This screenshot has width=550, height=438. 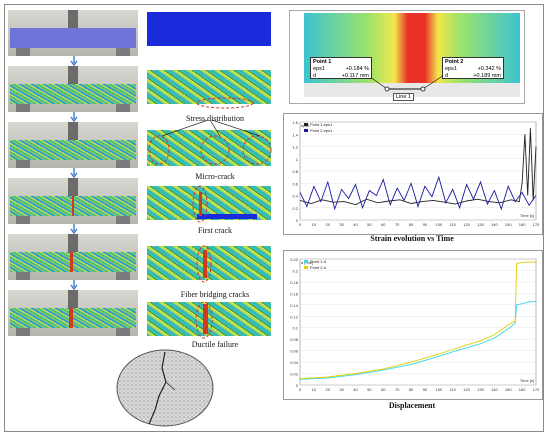 I want to click on point2-box: Point 2 eps1 +0.342 % d +0.189 mm, so click(x=473, y=68).